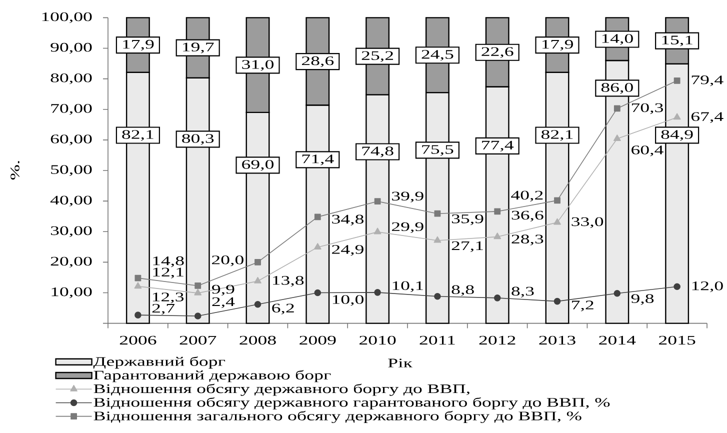  What do you see at coordinates (408, 227) in the screenshot?
I see `data-label: 29,9` at bounding box center [408, 227].